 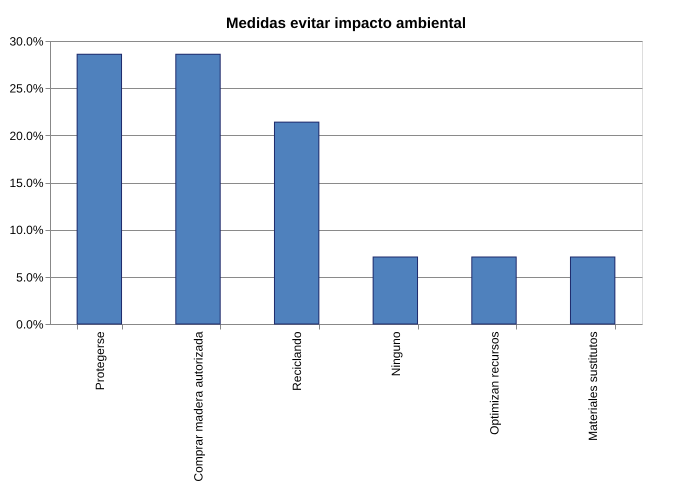 I want to click on y-tick-label: 25.0%, so click(x=26, y=89).